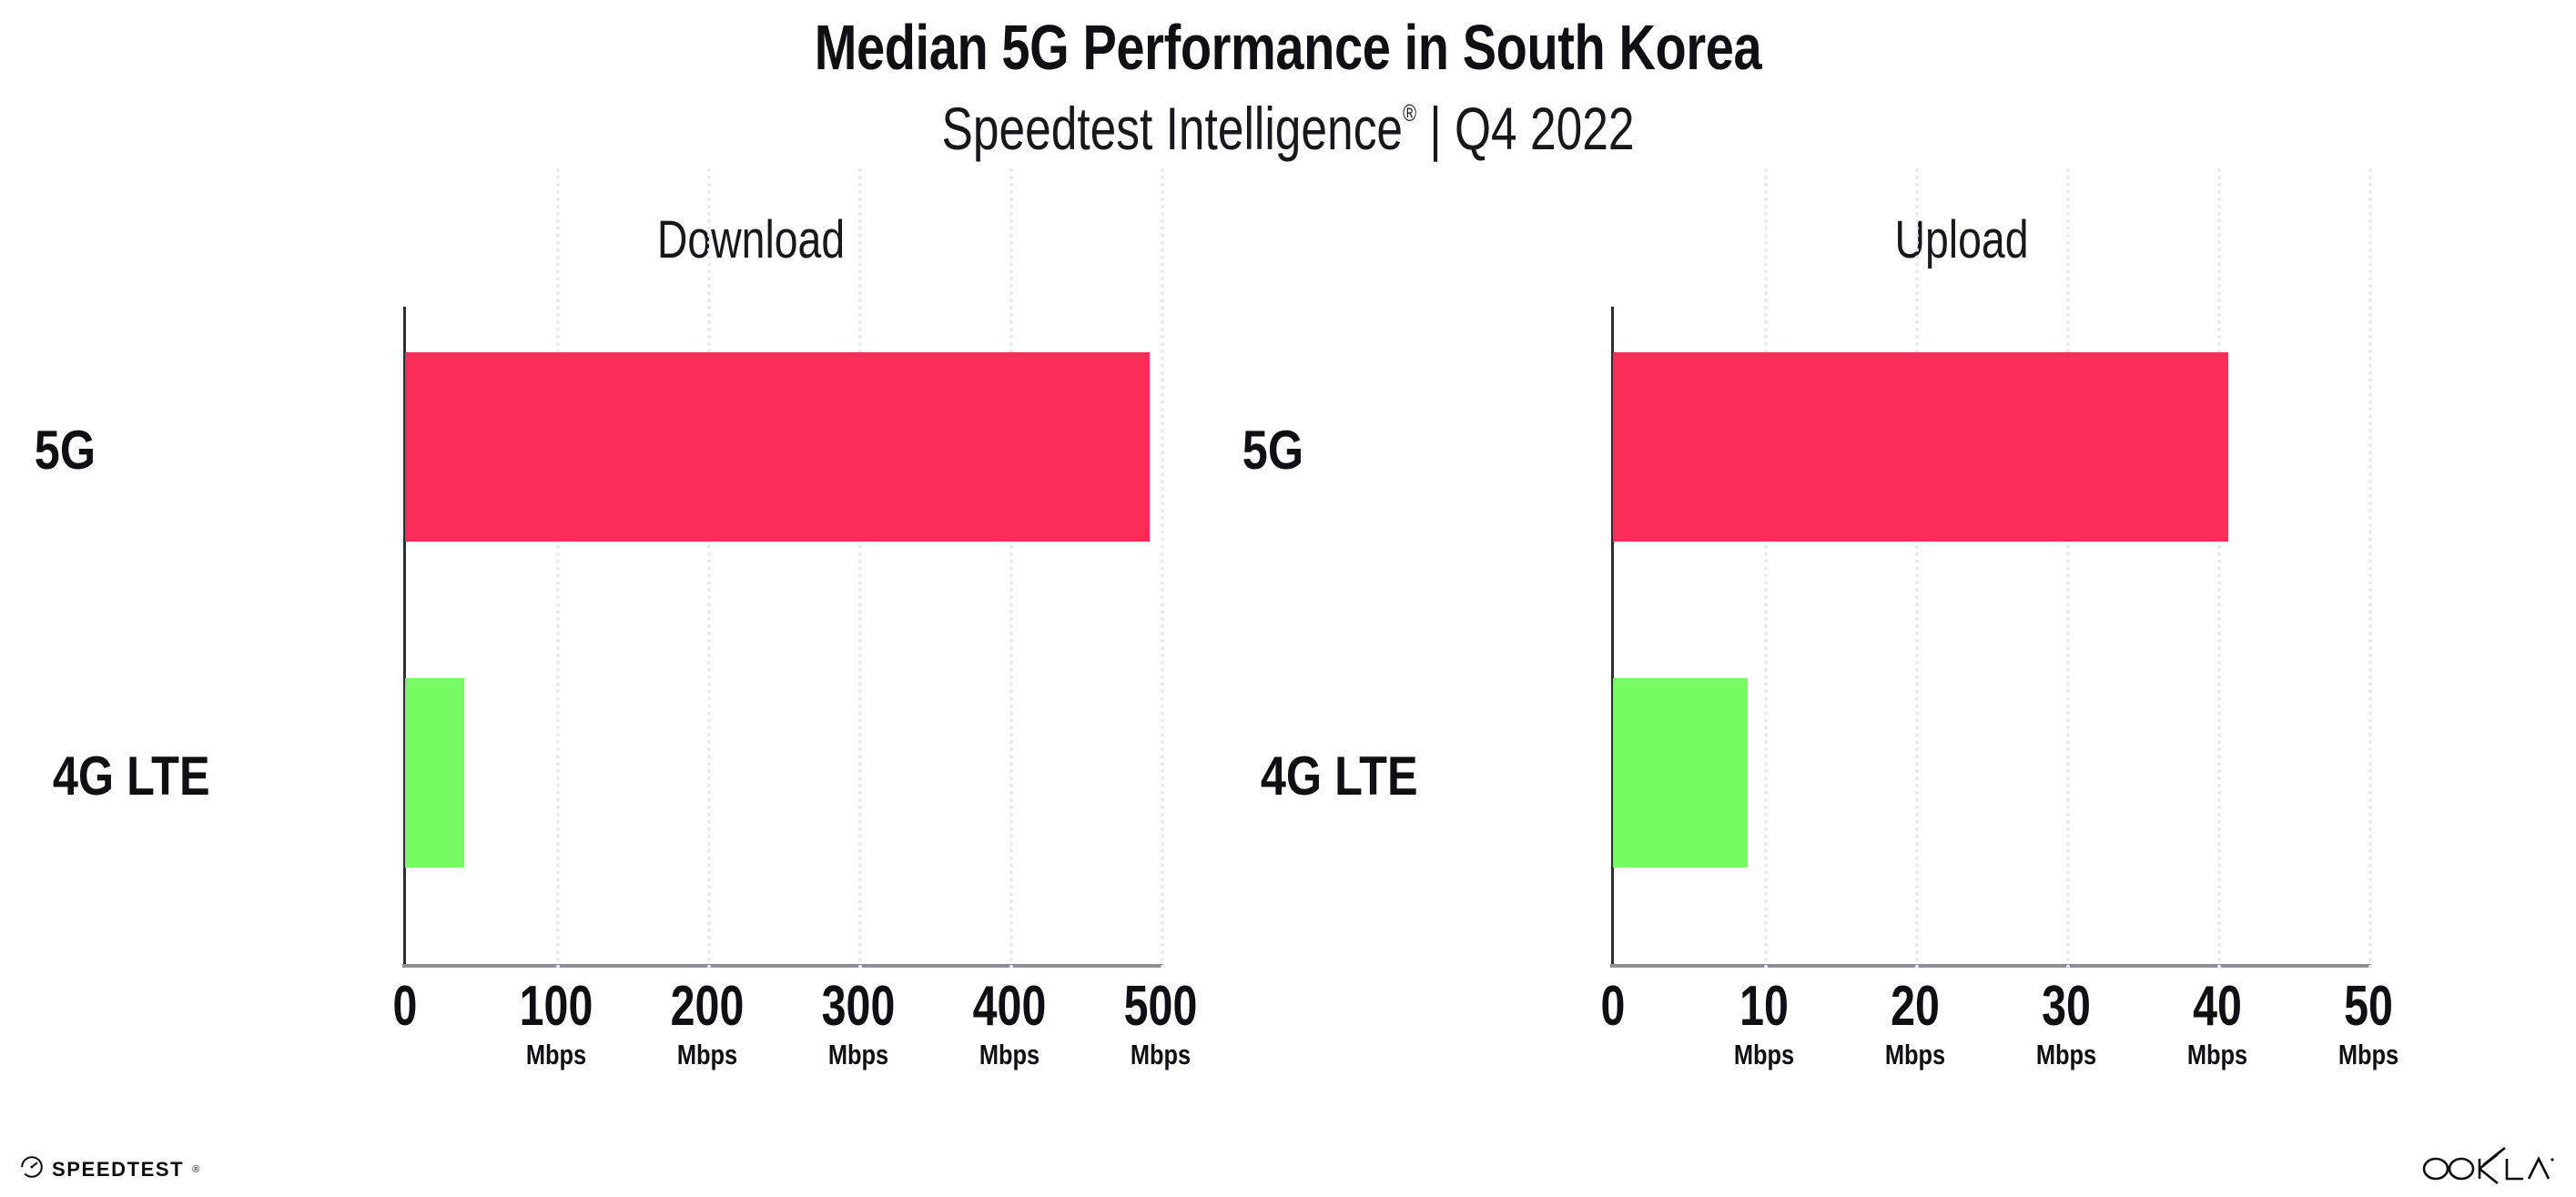 This screenshot has width=2576, height=1197. Describe the element at coordinates (1962, 240) in the screenshot. I see `panel-title-upload: Upload` at that location.